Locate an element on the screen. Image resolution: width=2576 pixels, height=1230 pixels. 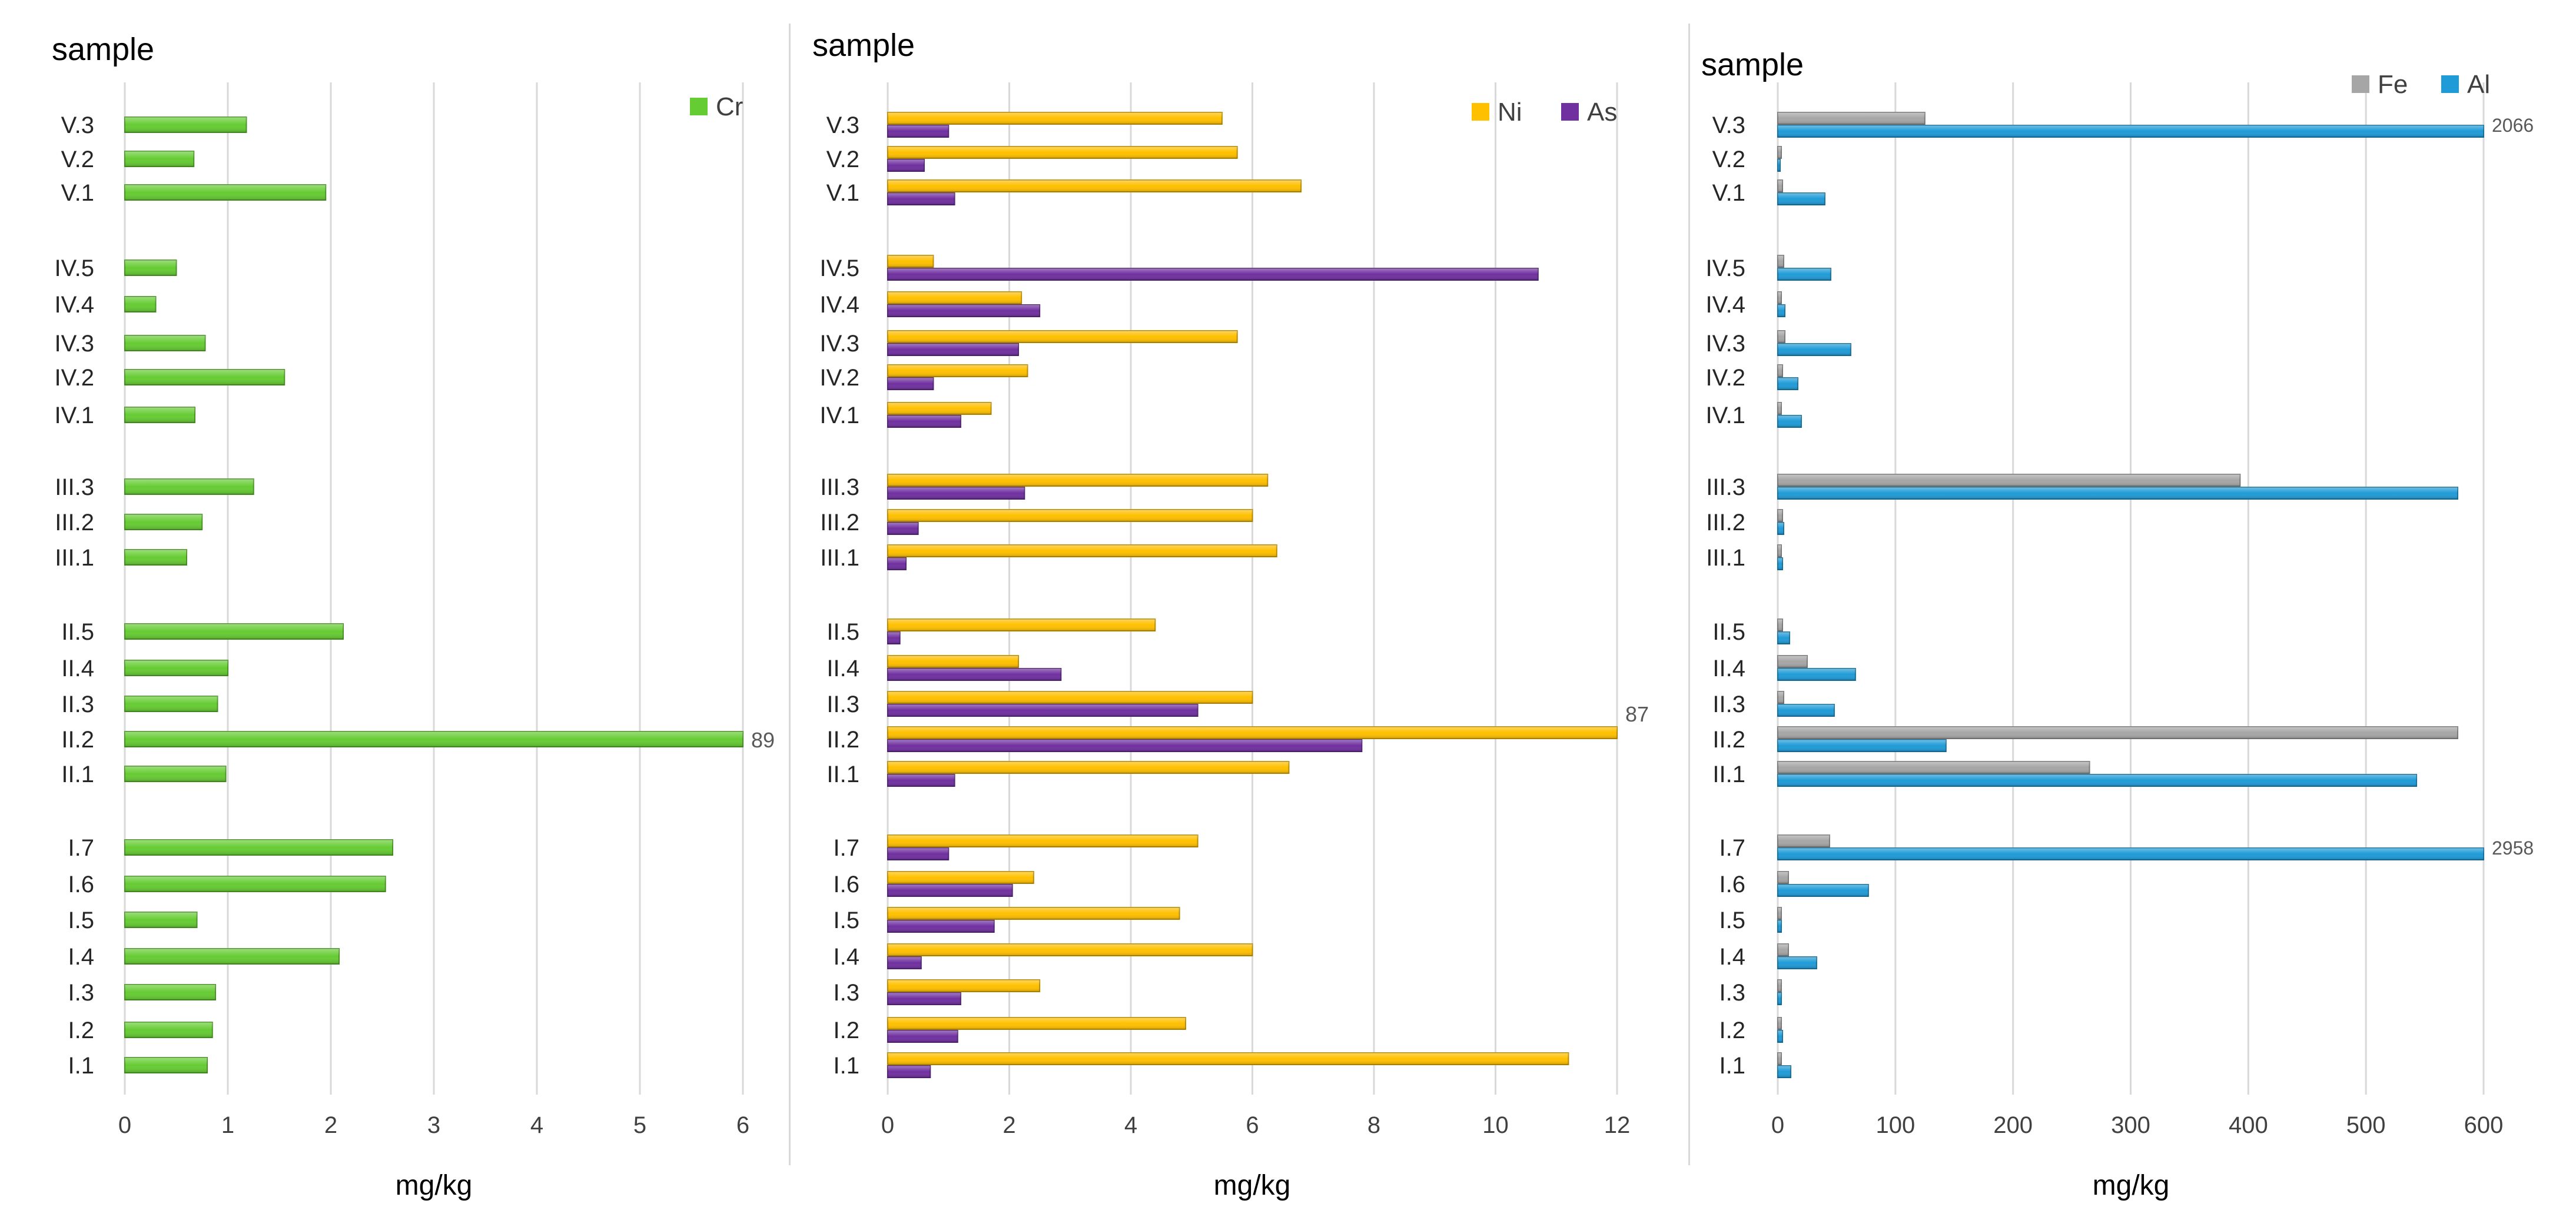
bar-fe-III.1 is located at coordinates (1779, 550).